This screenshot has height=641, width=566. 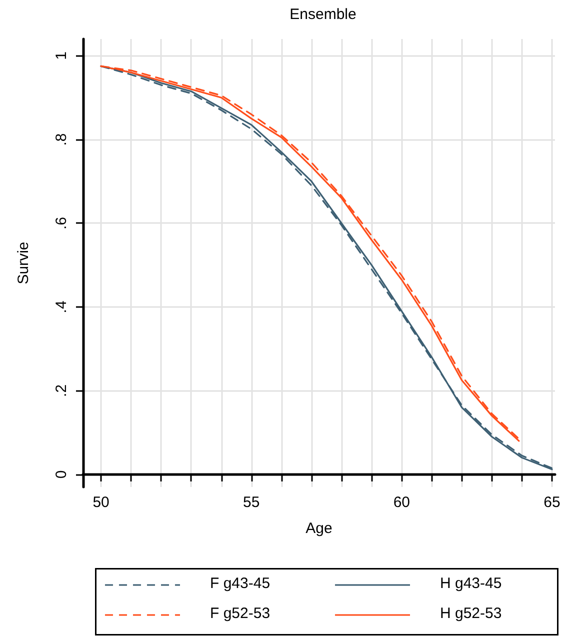 I want to click on y-axis-title: Survie, so click(x=23, y=263).